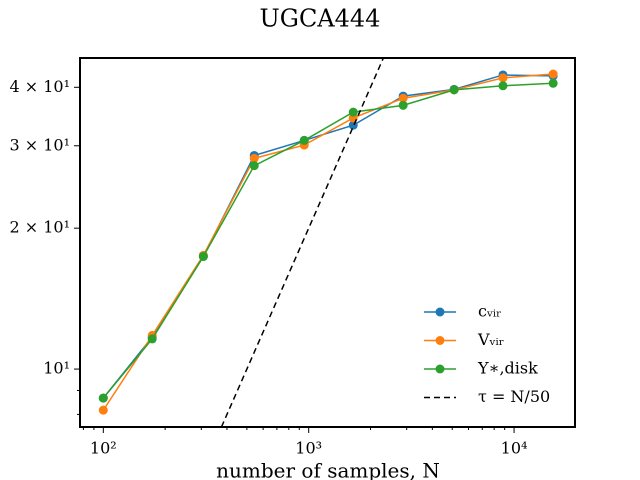  What do you see at coordinates (490, 311) in the screenshot?
I see `legend-label: cᵥᵢᵣ` at bounding box center [490, 311].